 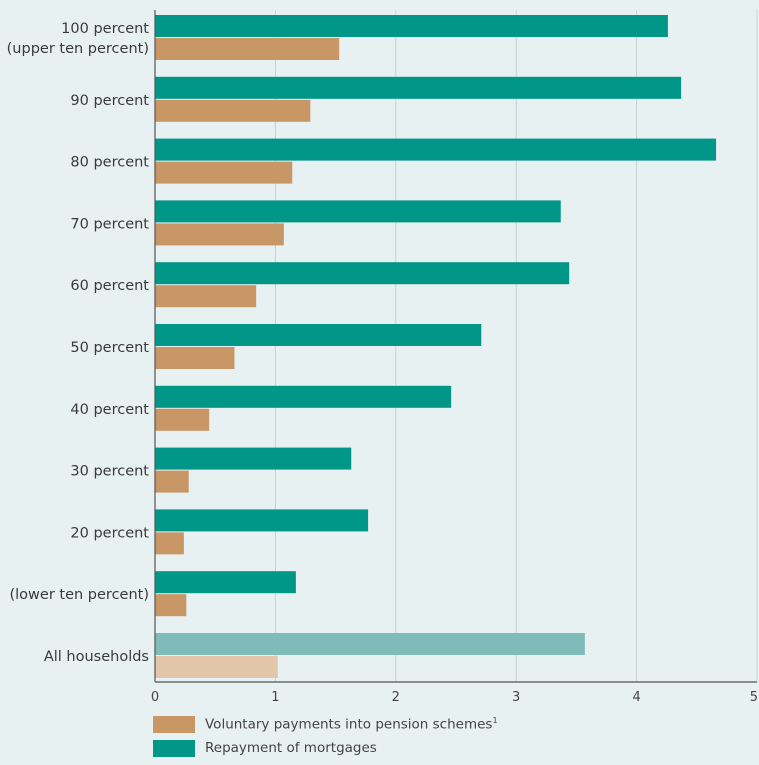 What do you see at coordinates (396, 697) in the screenshot?
I see `x-tick-label: 2` at bounding box center [396, 697].